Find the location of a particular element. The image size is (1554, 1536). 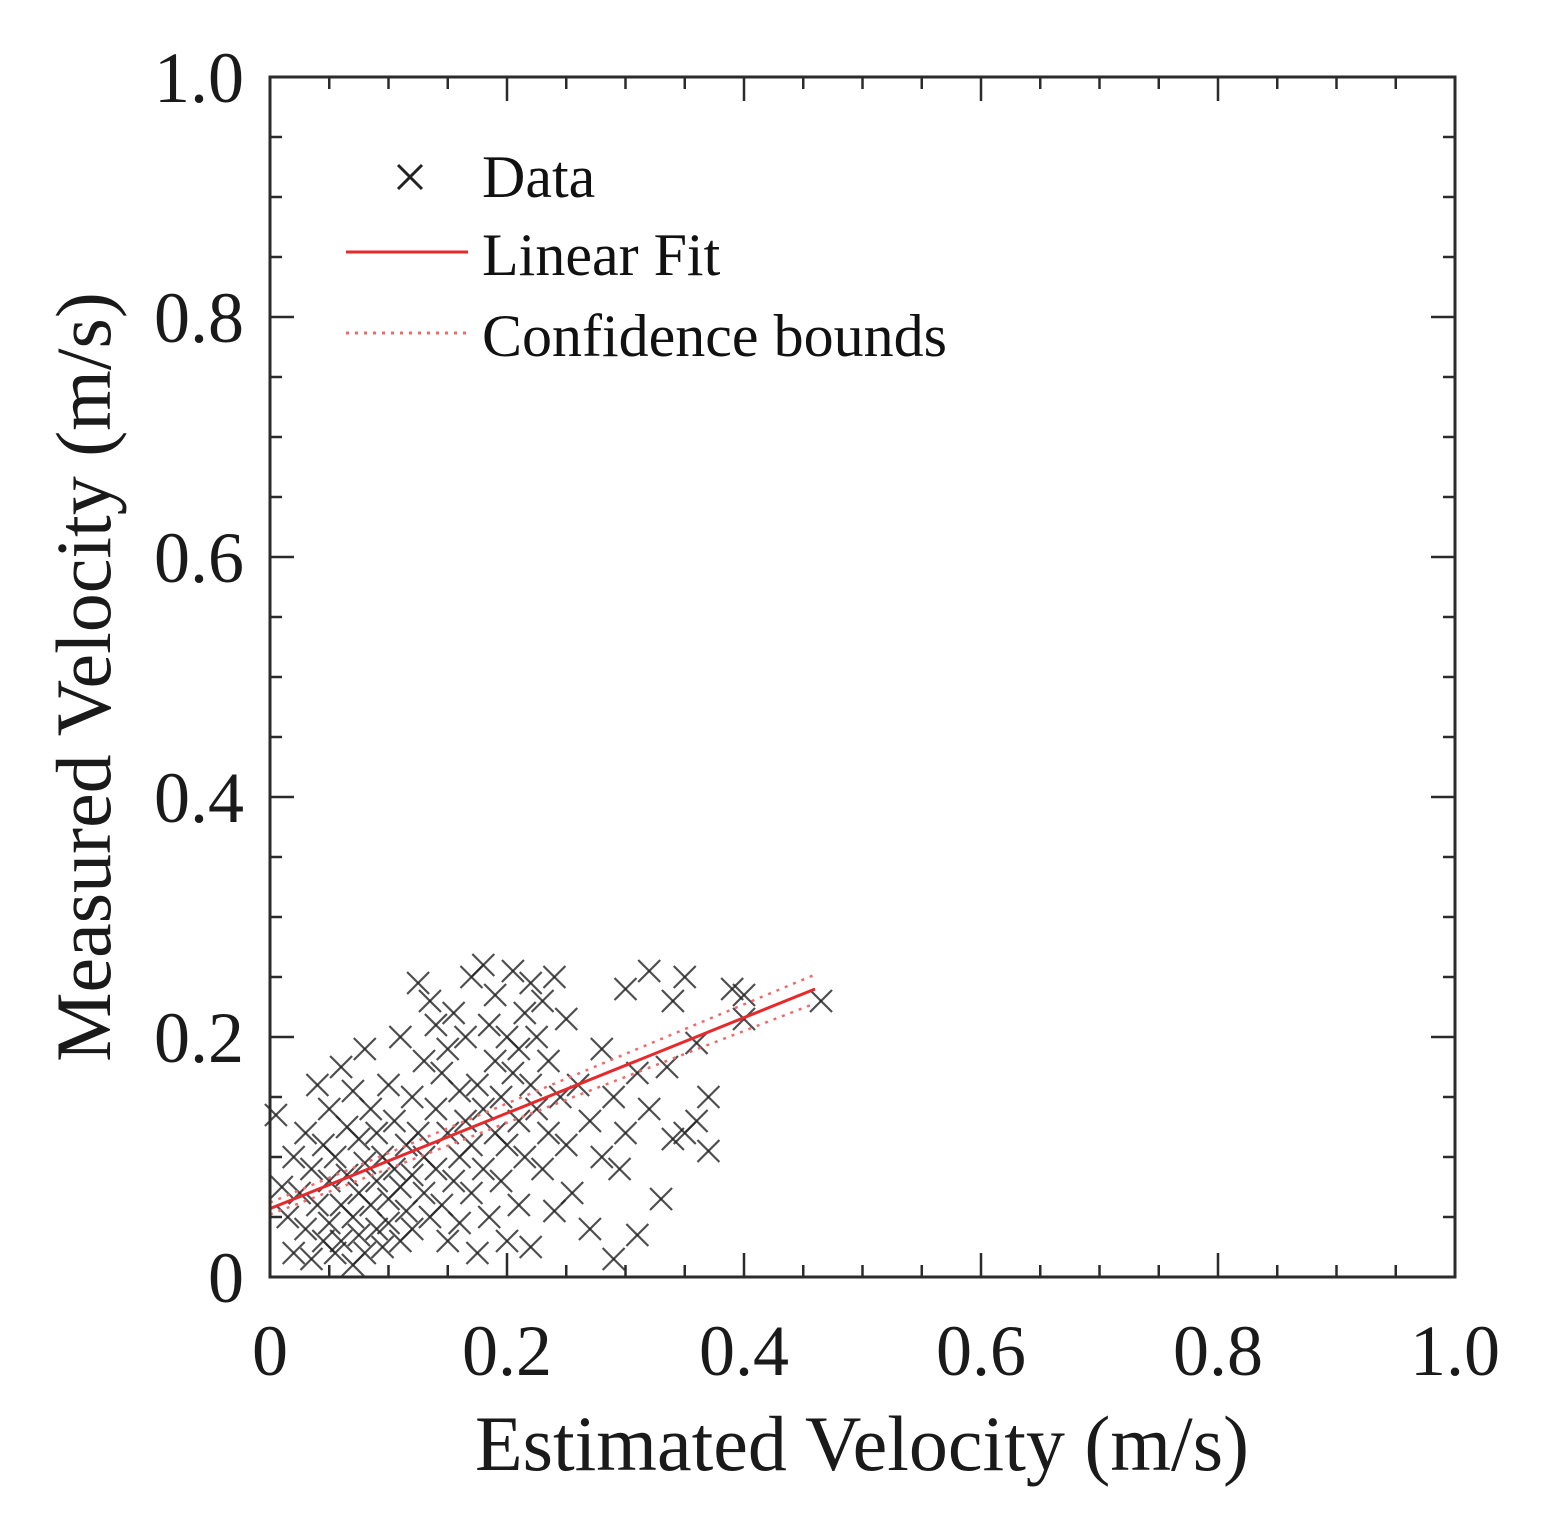

y-tick-label: 1.0 is located at coordinates (199, 78).